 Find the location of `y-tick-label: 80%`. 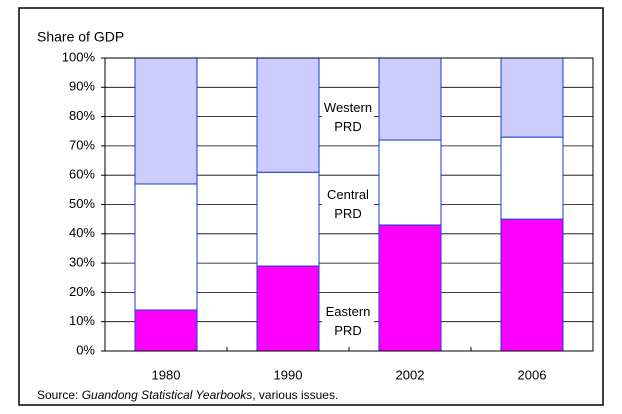

y-tick-label: 80% is located at coordinates (82, 115).